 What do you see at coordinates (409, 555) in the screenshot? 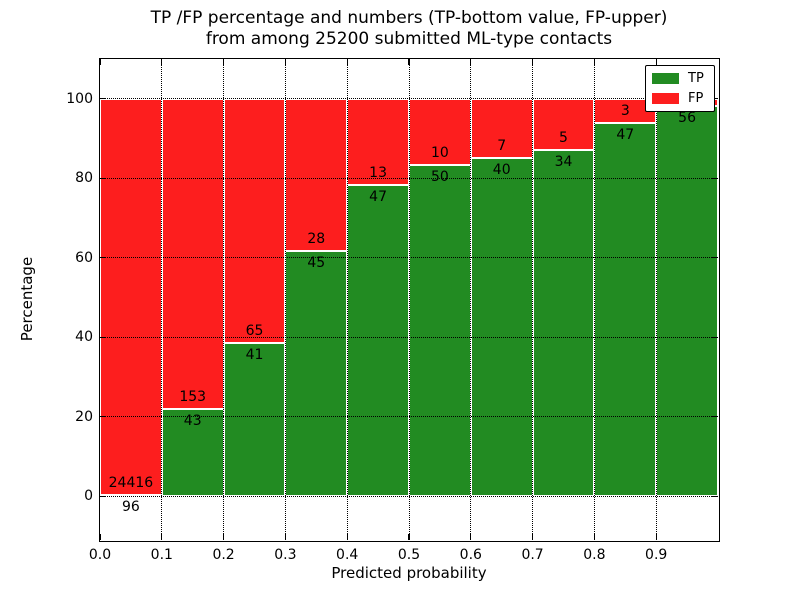
I see `x-tick-label: 0.5` at bounding box center [409, 555].